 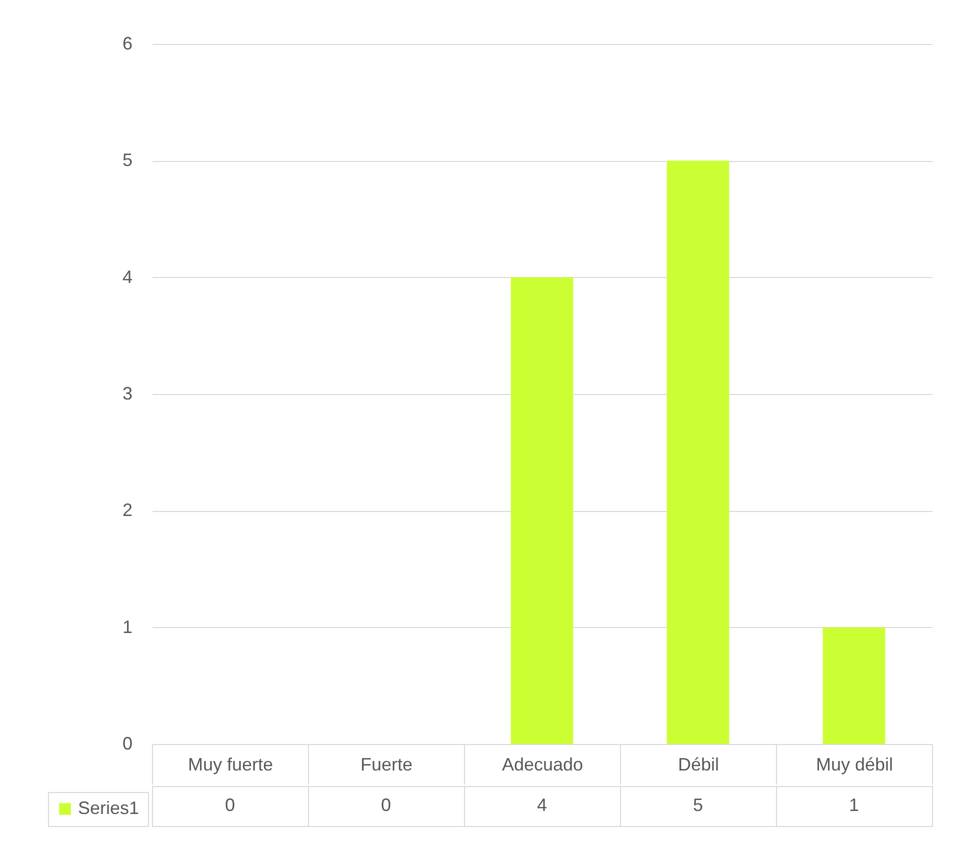 What do you see at coordinates (109, 808) in the screenshot?
I see `legend-label: Series1` at bounding box center [109, 808].